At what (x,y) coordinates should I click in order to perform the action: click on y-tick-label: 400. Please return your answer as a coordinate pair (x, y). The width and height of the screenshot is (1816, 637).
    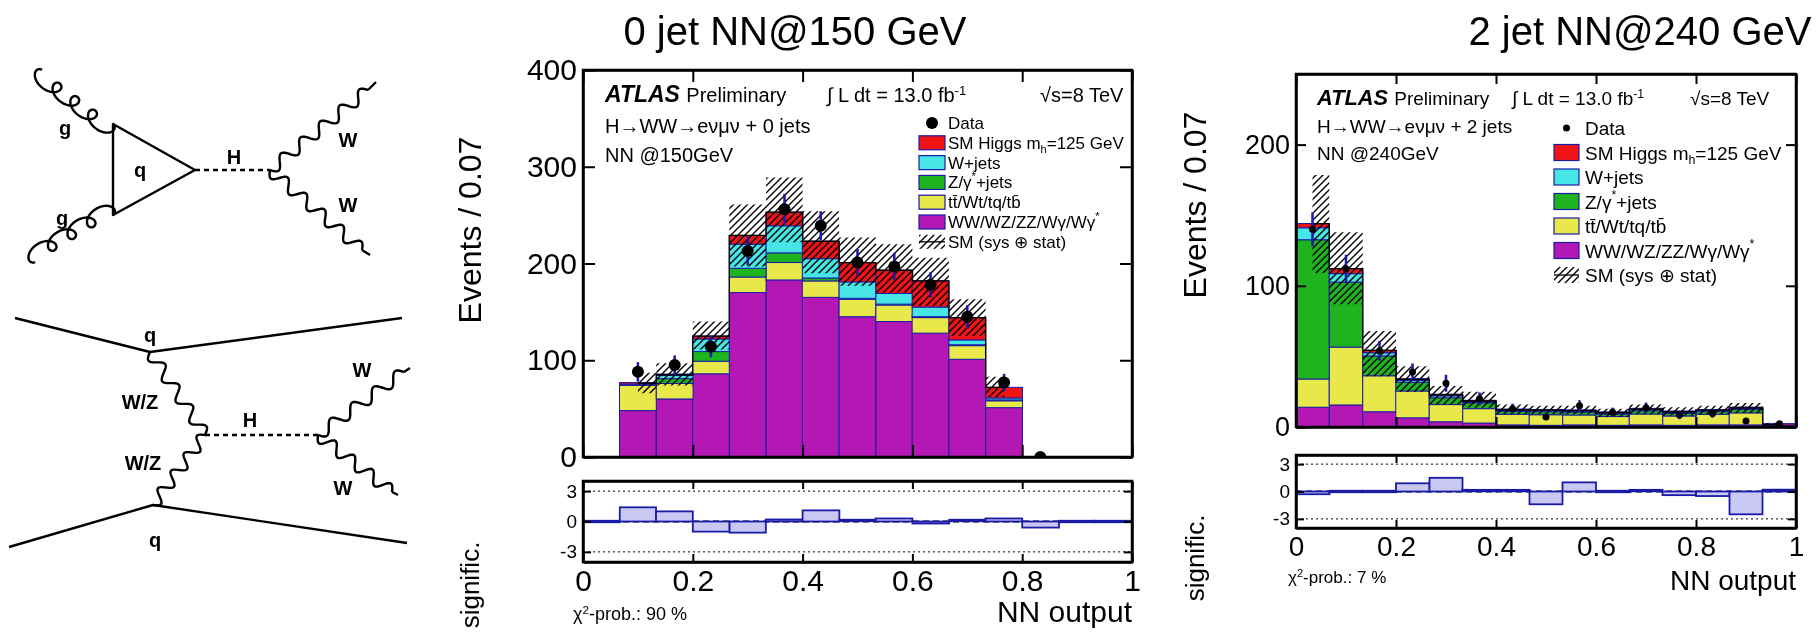
    Looking at the image, I should click on (551, 70).